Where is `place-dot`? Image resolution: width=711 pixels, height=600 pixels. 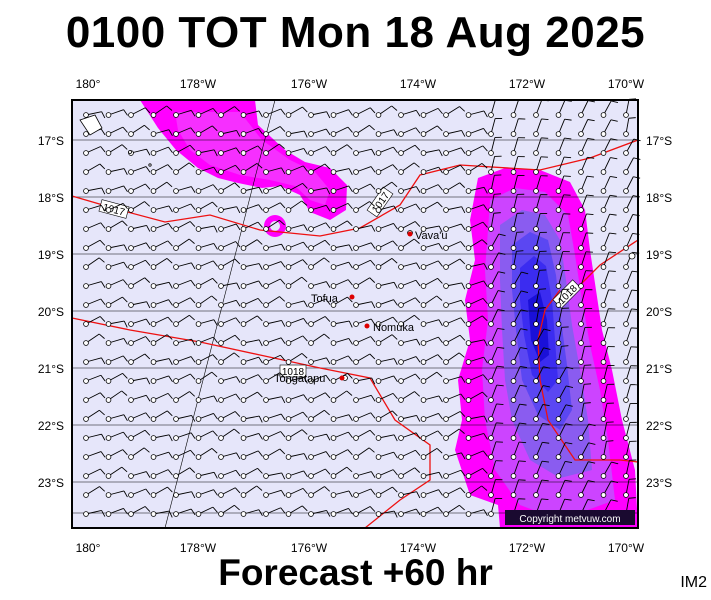
place-dot is located at coordinates (352, 297).